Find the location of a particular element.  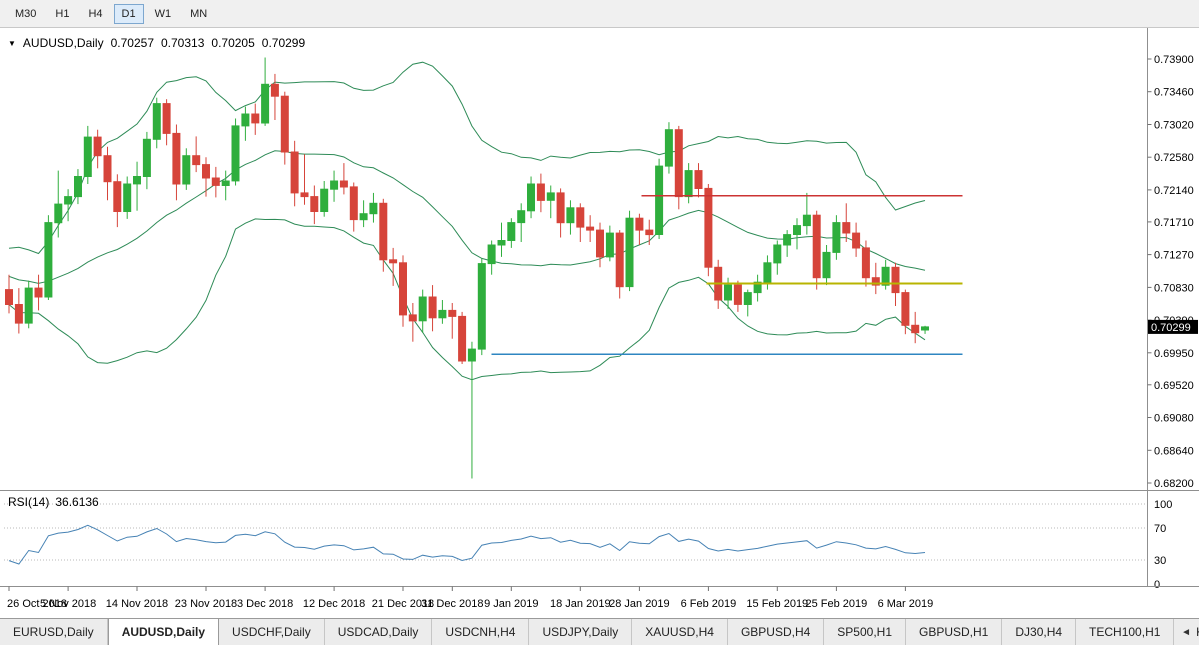

timeframe-button-h1: H1 is located at coordinates (62, 14).